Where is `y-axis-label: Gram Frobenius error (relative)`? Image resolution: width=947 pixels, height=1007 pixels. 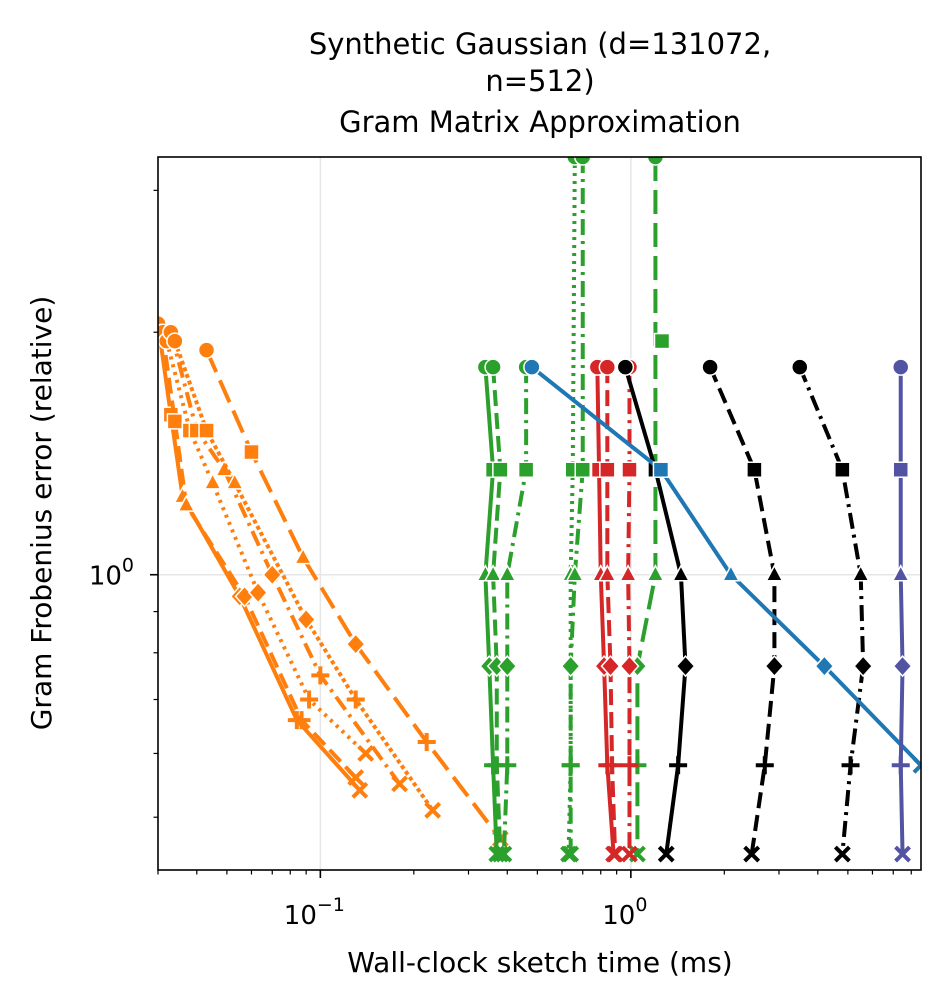
y-axis-label: Gram Frobenius error (relative) is located at coordinates (41, 513).